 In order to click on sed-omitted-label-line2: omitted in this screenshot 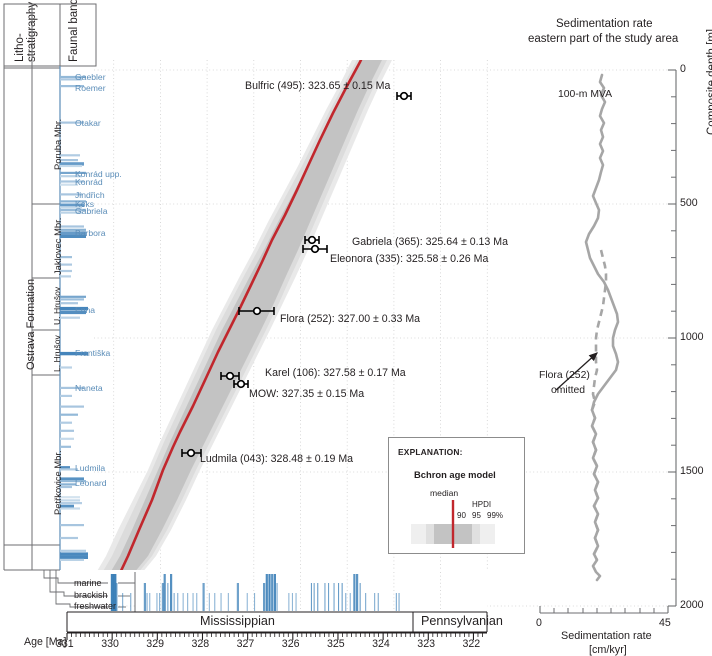, I will do `click(568, 390)`.